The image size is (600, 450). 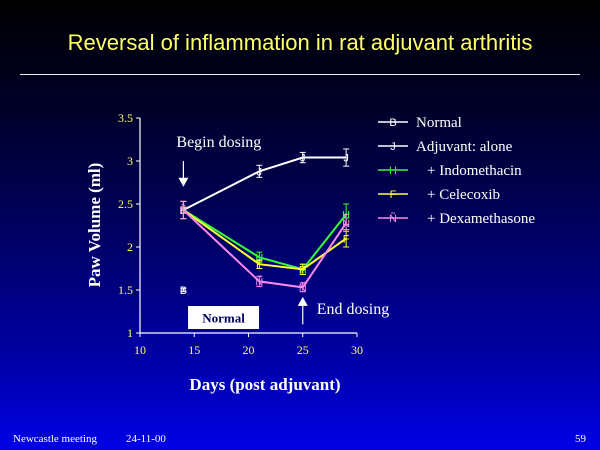 I want to click on title-divider, so click(x=300, y=74).